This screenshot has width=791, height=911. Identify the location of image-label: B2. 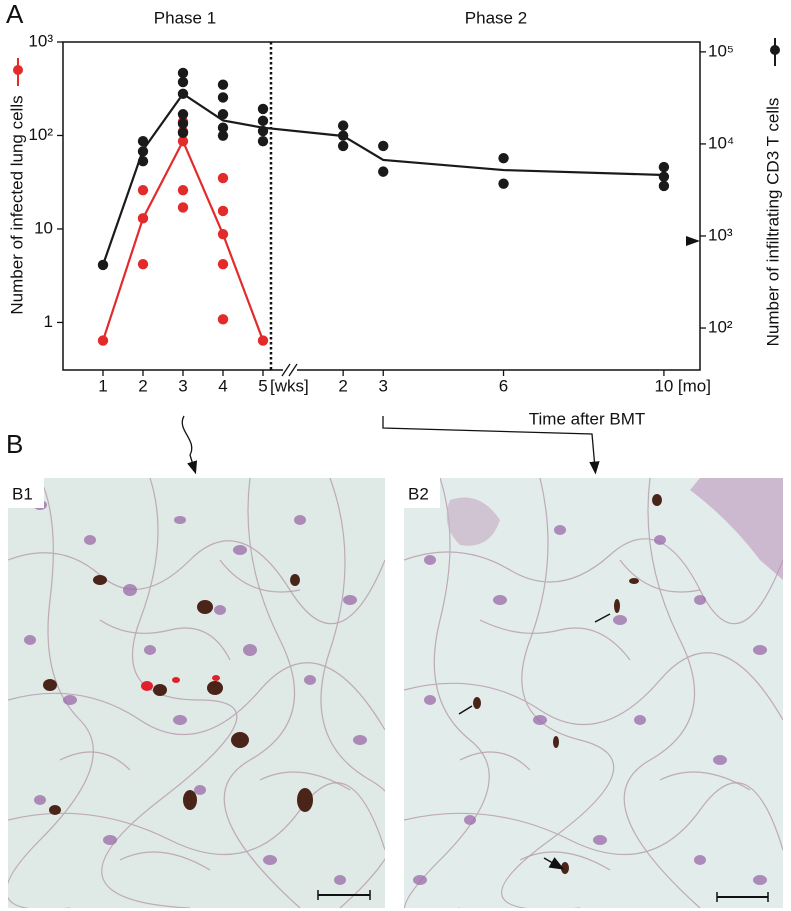
(418, 493).